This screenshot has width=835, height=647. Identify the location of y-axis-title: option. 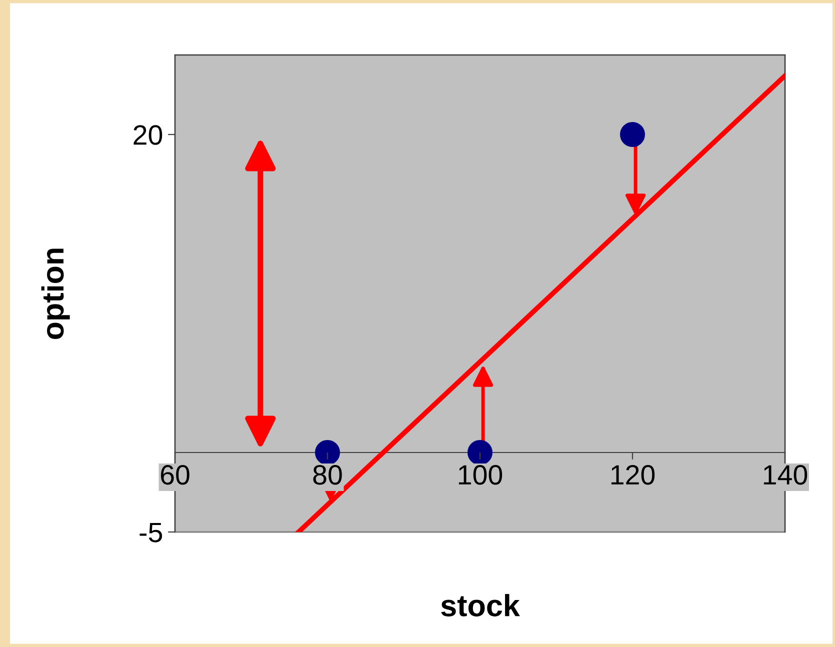
(55, 293).